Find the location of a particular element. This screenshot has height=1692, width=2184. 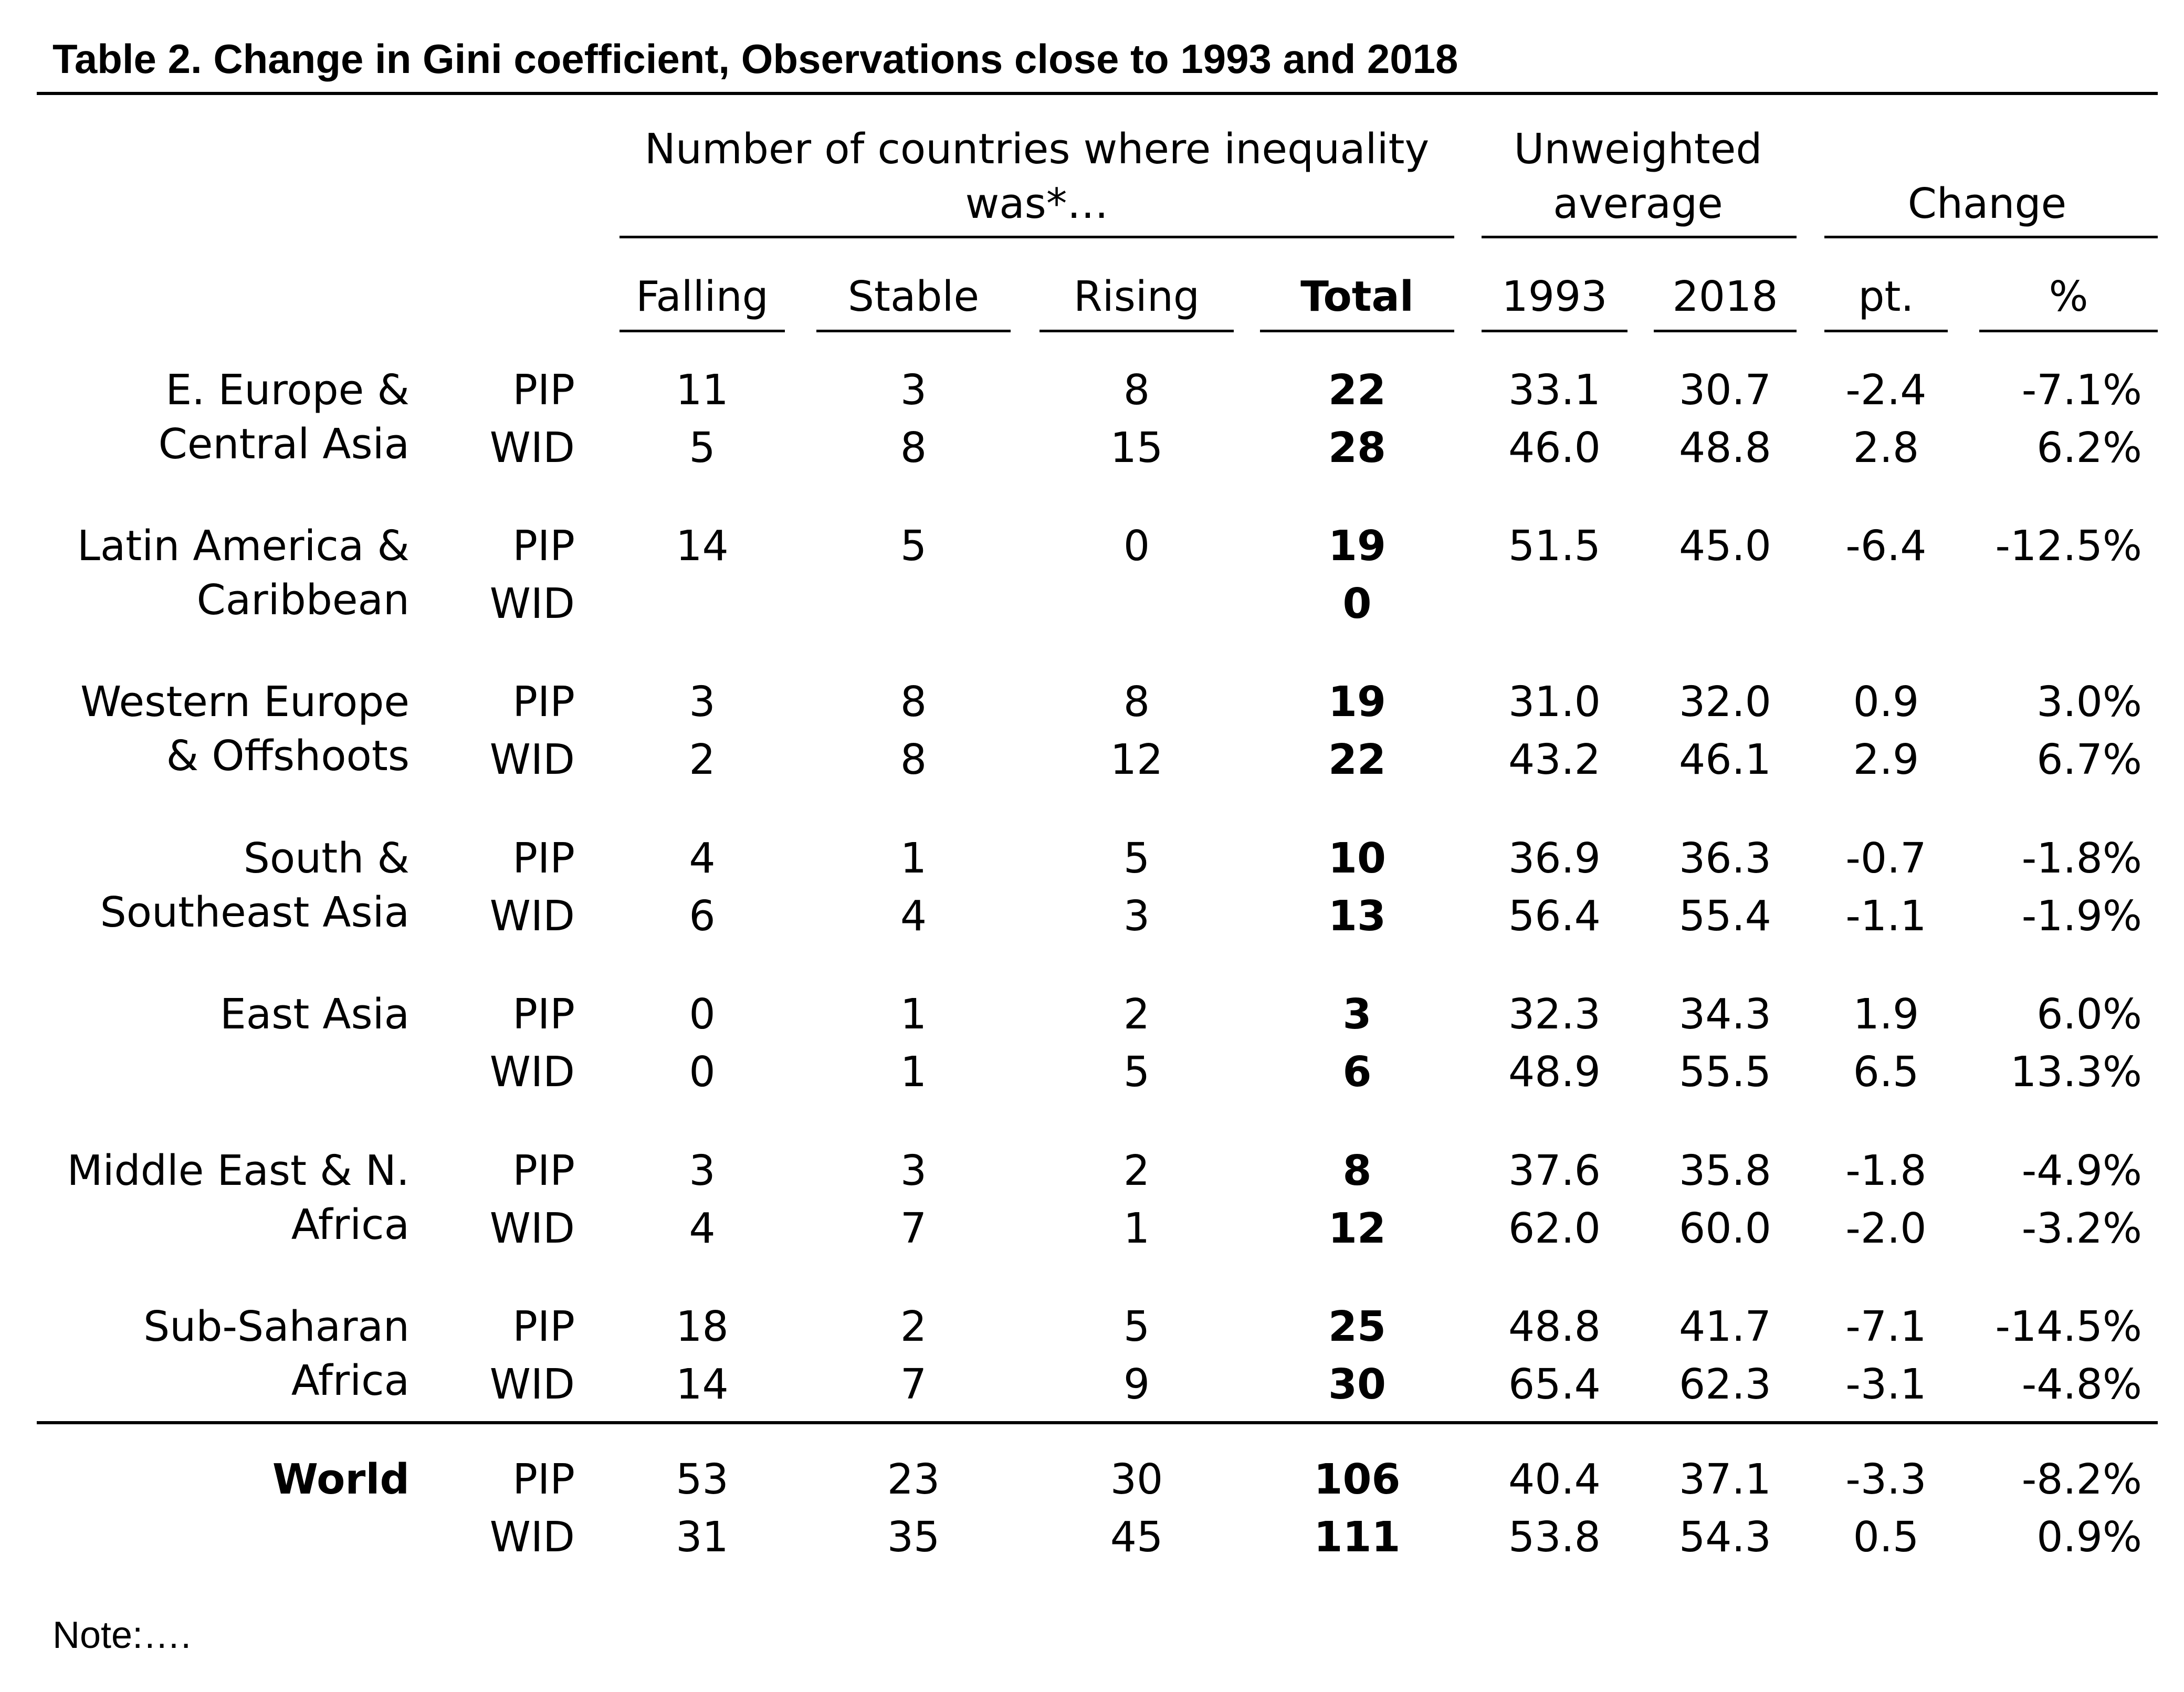

region-row-y2018: 48.8 is located at coordinates (1725, 448).